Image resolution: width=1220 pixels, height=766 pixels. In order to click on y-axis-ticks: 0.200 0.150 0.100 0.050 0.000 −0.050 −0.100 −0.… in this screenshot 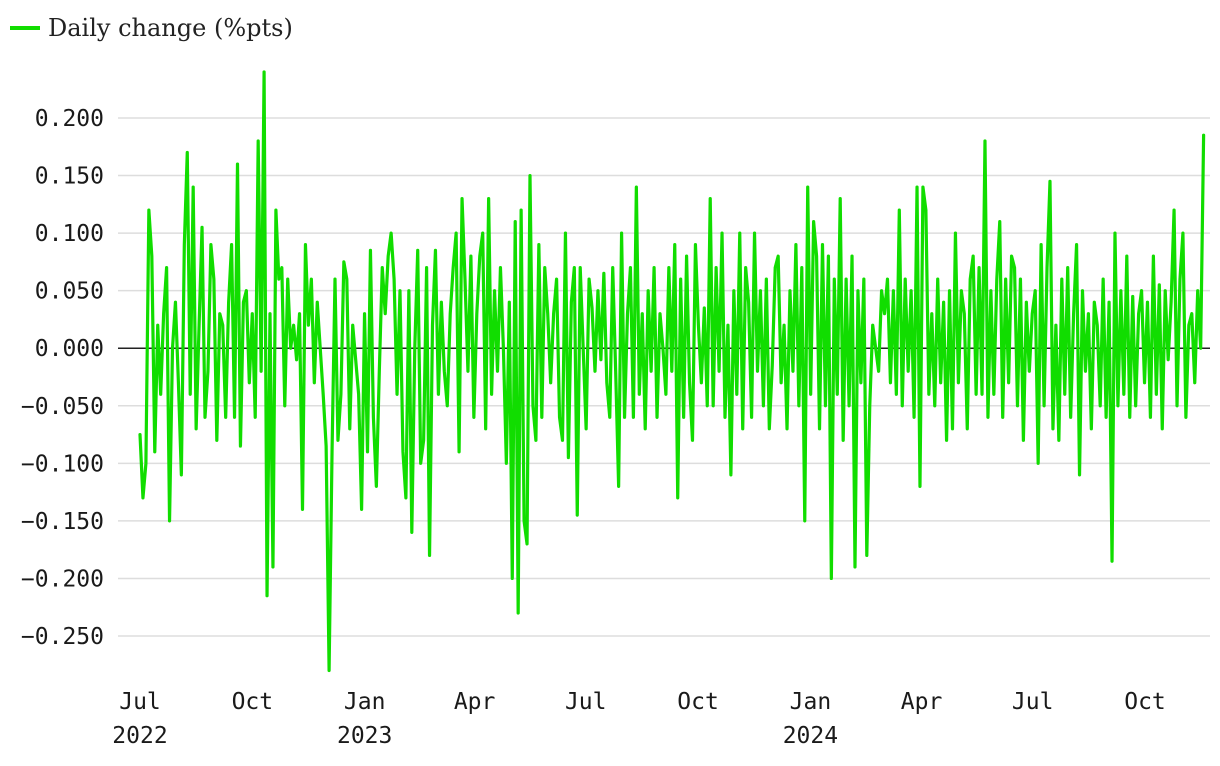, I will do `click(62, 378)`.